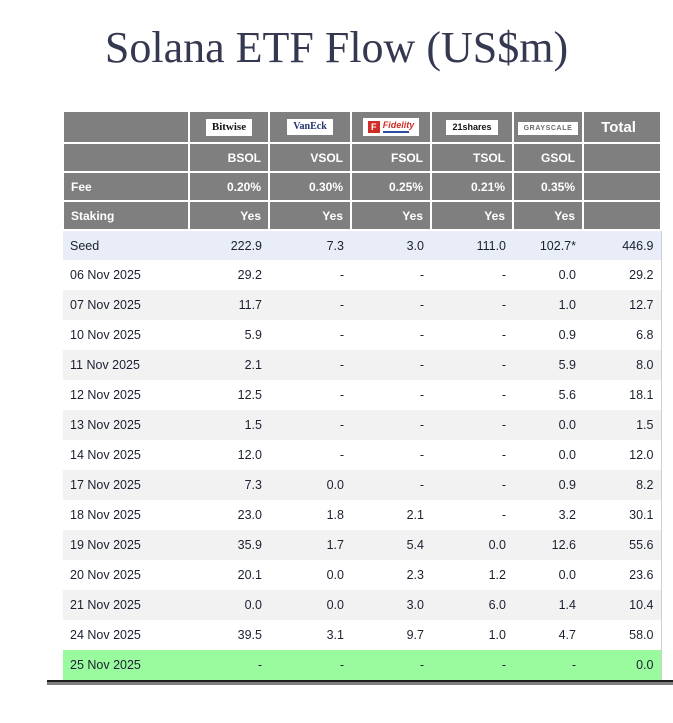 This screenshot has width=673, height=723. What do you see at coordinates (497, 635) in the screenshot?
I see `value-cell: 1.0` at bounding box center [497, 635].